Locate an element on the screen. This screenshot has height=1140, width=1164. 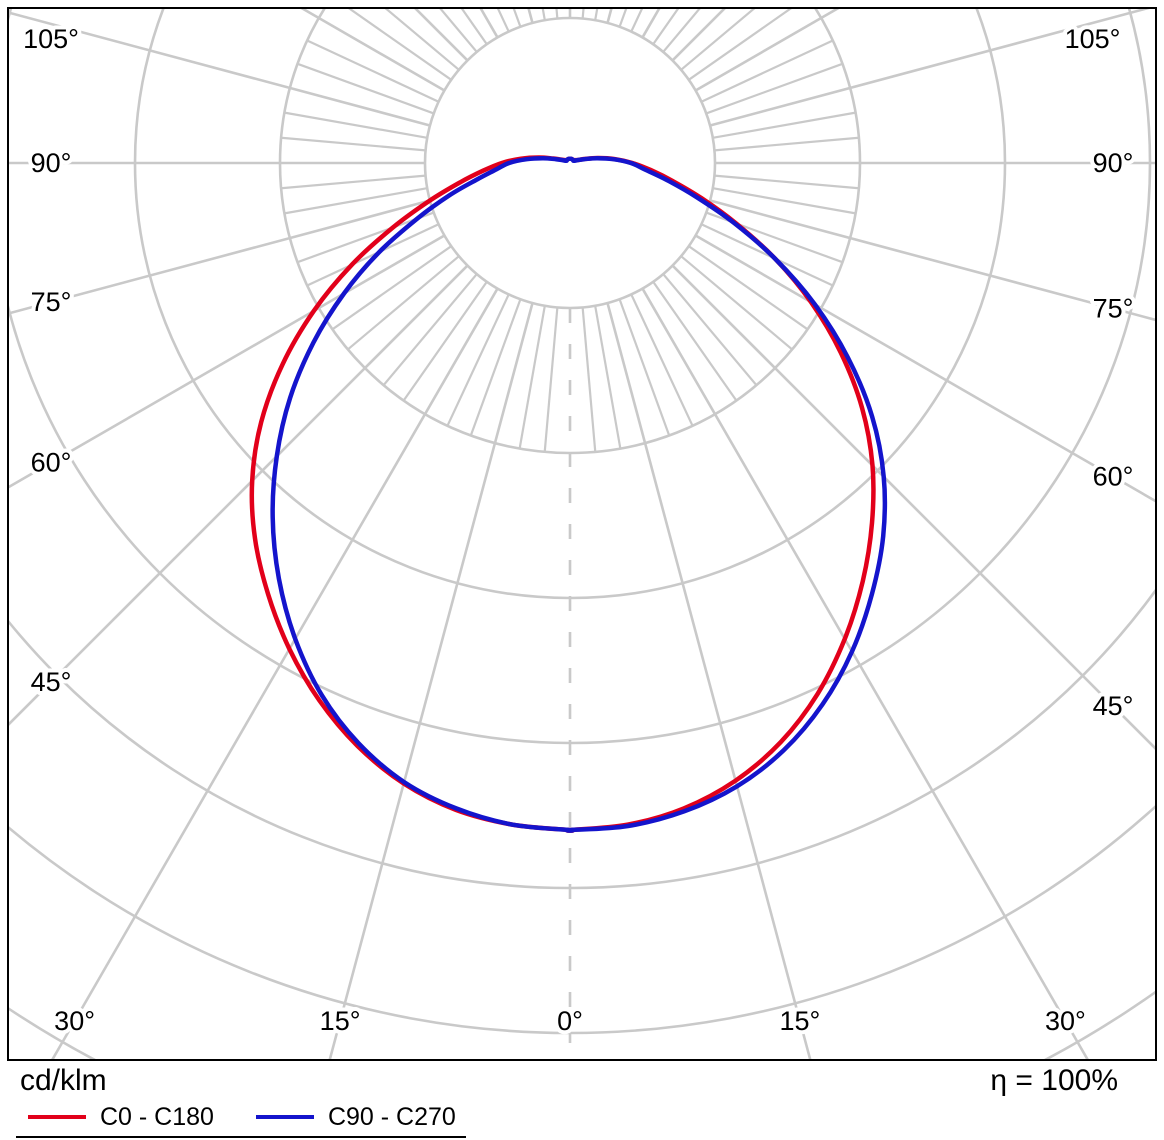
legend-swatch-c0-c180 is located at coordinates (57, 1117).